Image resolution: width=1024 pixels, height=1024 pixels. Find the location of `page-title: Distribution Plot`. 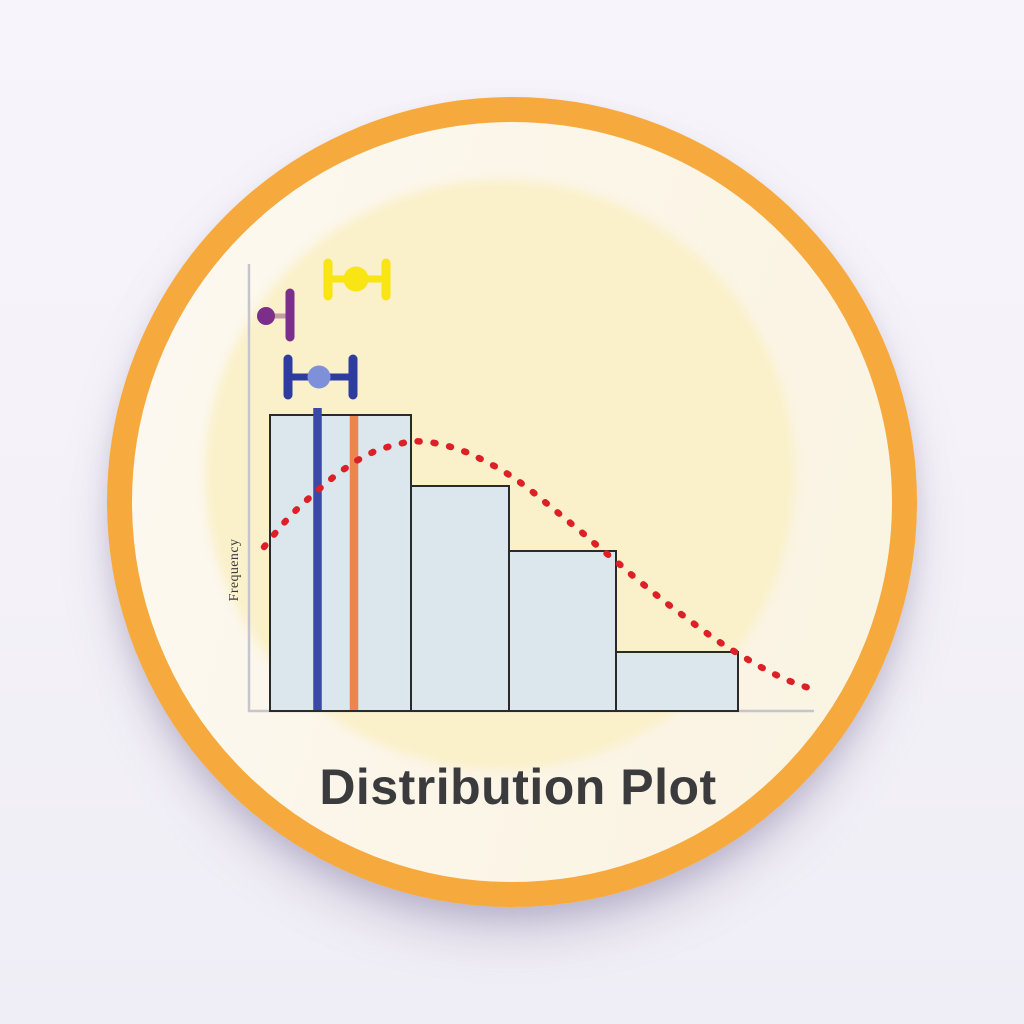

page-title: Distribution Plot is located at coordinates (518, 787).